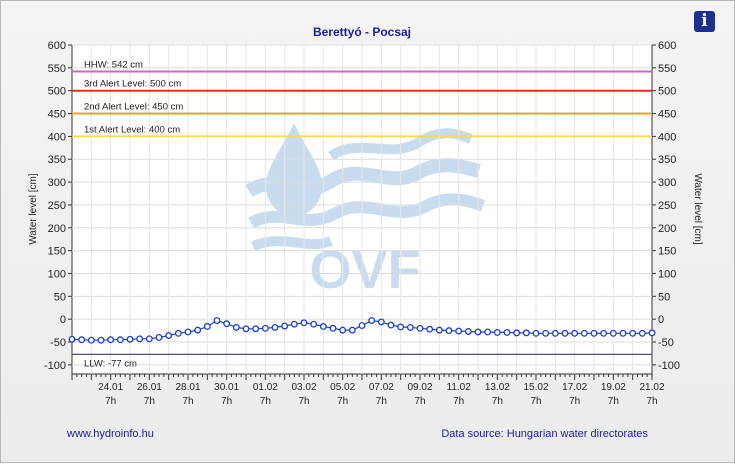 The image size is (735, 464). I want to click on chart-title: Berettyó - Pocsaj, so click(362, 32).